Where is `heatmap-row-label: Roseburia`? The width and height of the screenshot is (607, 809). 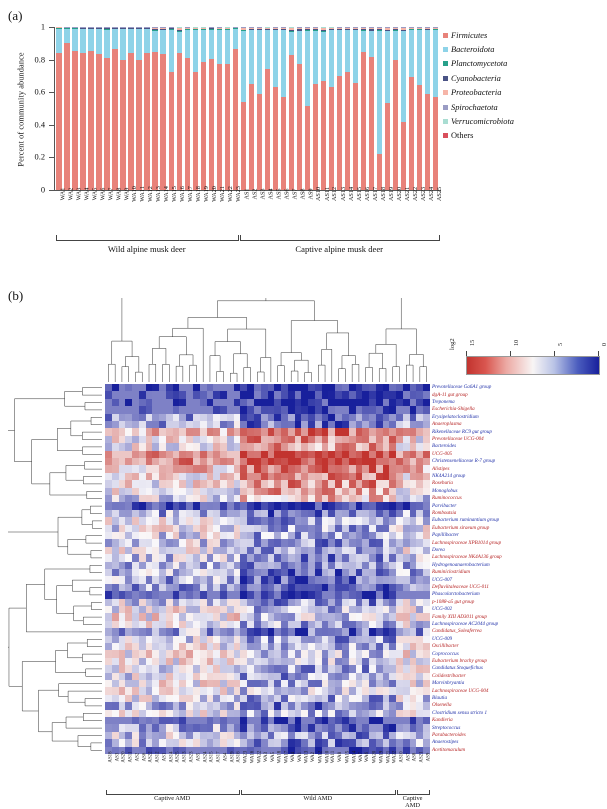
heatmap-row-label: Roseburia is located at coordinates (442, 483).